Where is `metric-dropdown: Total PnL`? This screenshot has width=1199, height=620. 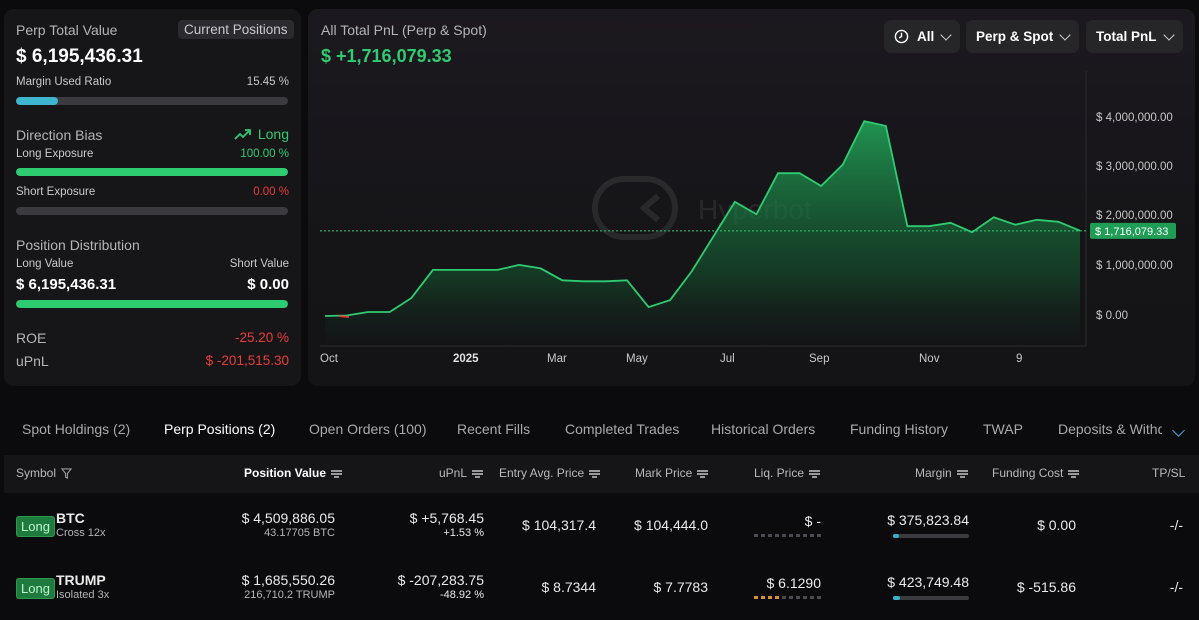
metric-dropdown: Total PnL is located at coordinates (1134, 36).